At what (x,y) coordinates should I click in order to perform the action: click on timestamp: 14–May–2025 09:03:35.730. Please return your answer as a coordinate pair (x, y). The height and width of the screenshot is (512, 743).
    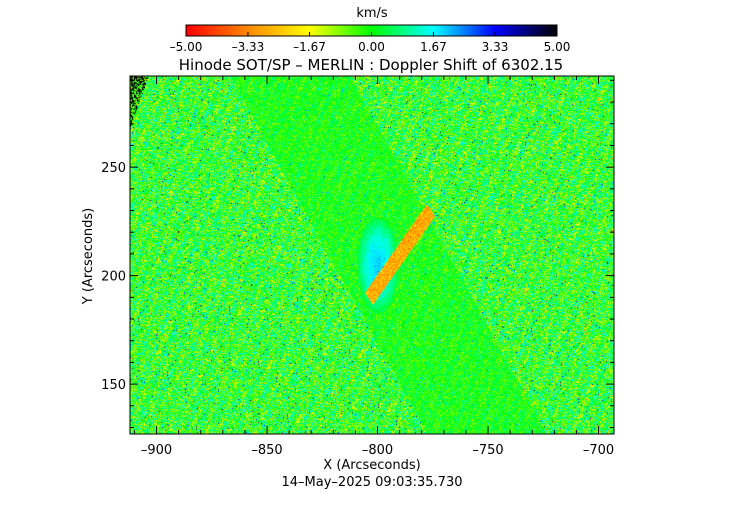
    Looking at the image, I should click on (372, 482).